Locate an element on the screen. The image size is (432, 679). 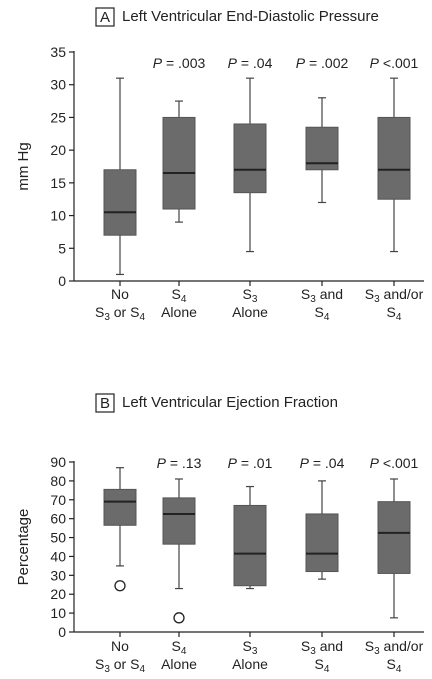
y-tick-label: 15 is located at coordinates (58, 183).